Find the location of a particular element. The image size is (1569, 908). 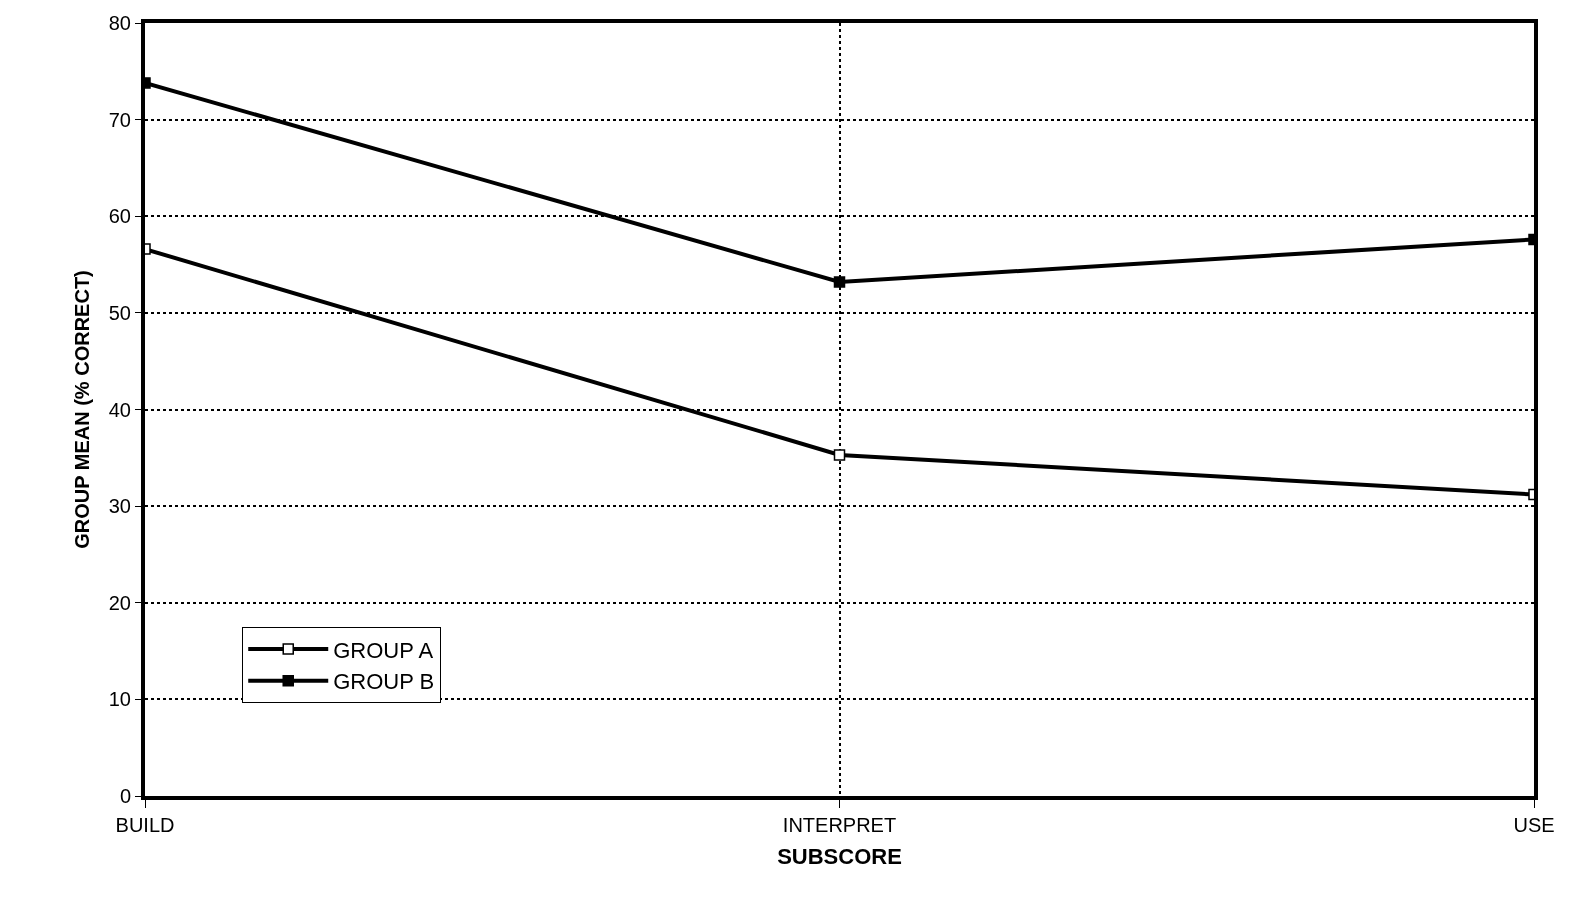

legend-label: GROUP B is located at coordinates (384, 682).